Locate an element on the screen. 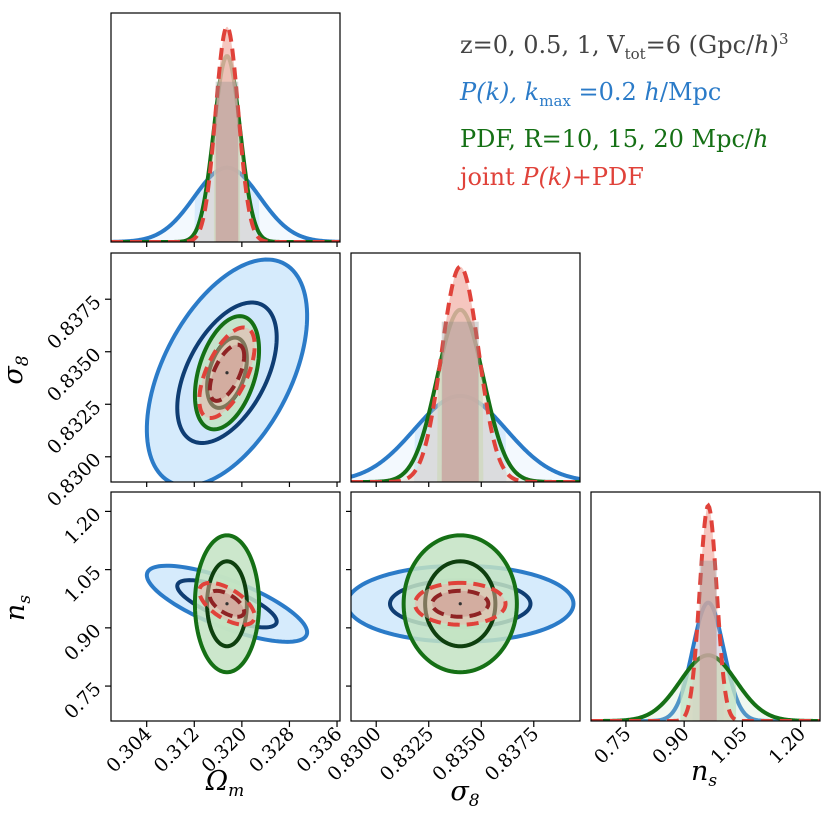 The width and height of the screenshot is (831, 837). contours-om-ns is located at coordinates (227, 604).